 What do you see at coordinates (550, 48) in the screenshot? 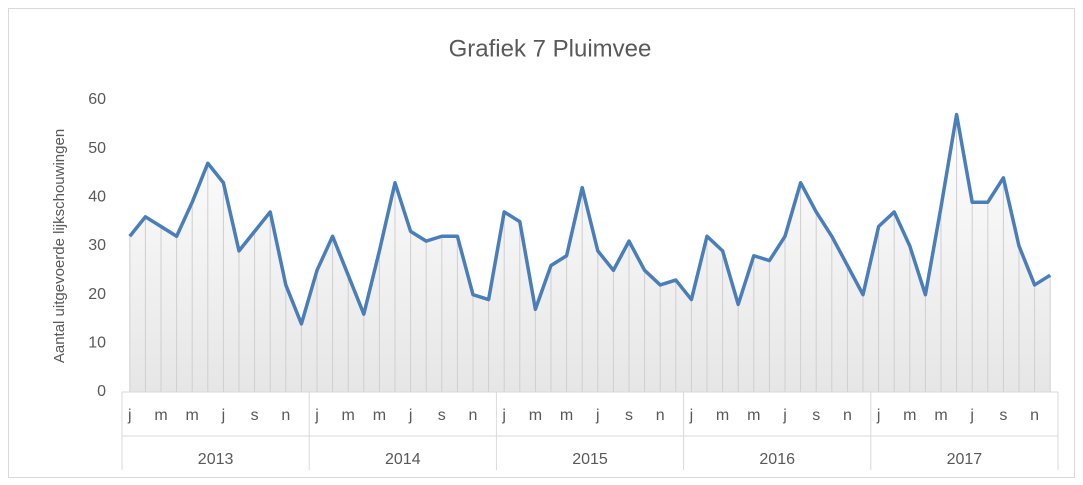
I see `chart-title: Grafiek 7 Pluimvee` at bounding box center [550, 48].